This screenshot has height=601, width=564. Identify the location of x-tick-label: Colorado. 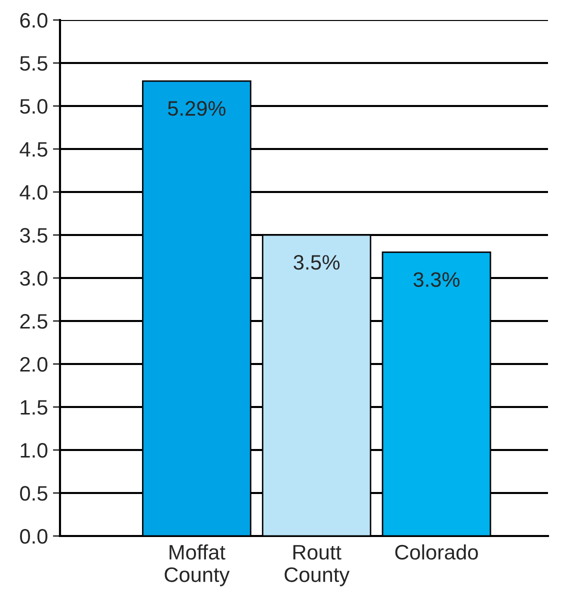
(436, 552).